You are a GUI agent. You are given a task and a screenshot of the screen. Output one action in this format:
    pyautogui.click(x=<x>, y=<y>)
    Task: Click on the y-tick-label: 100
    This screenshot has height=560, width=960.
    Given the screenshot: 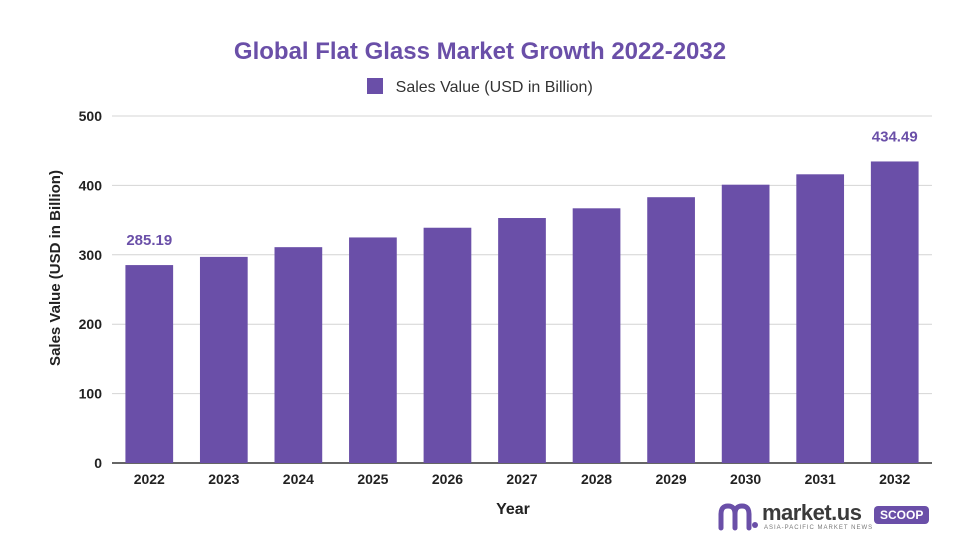 What is the action you would take?
    pyautogui.click(x=91, y=394)
    